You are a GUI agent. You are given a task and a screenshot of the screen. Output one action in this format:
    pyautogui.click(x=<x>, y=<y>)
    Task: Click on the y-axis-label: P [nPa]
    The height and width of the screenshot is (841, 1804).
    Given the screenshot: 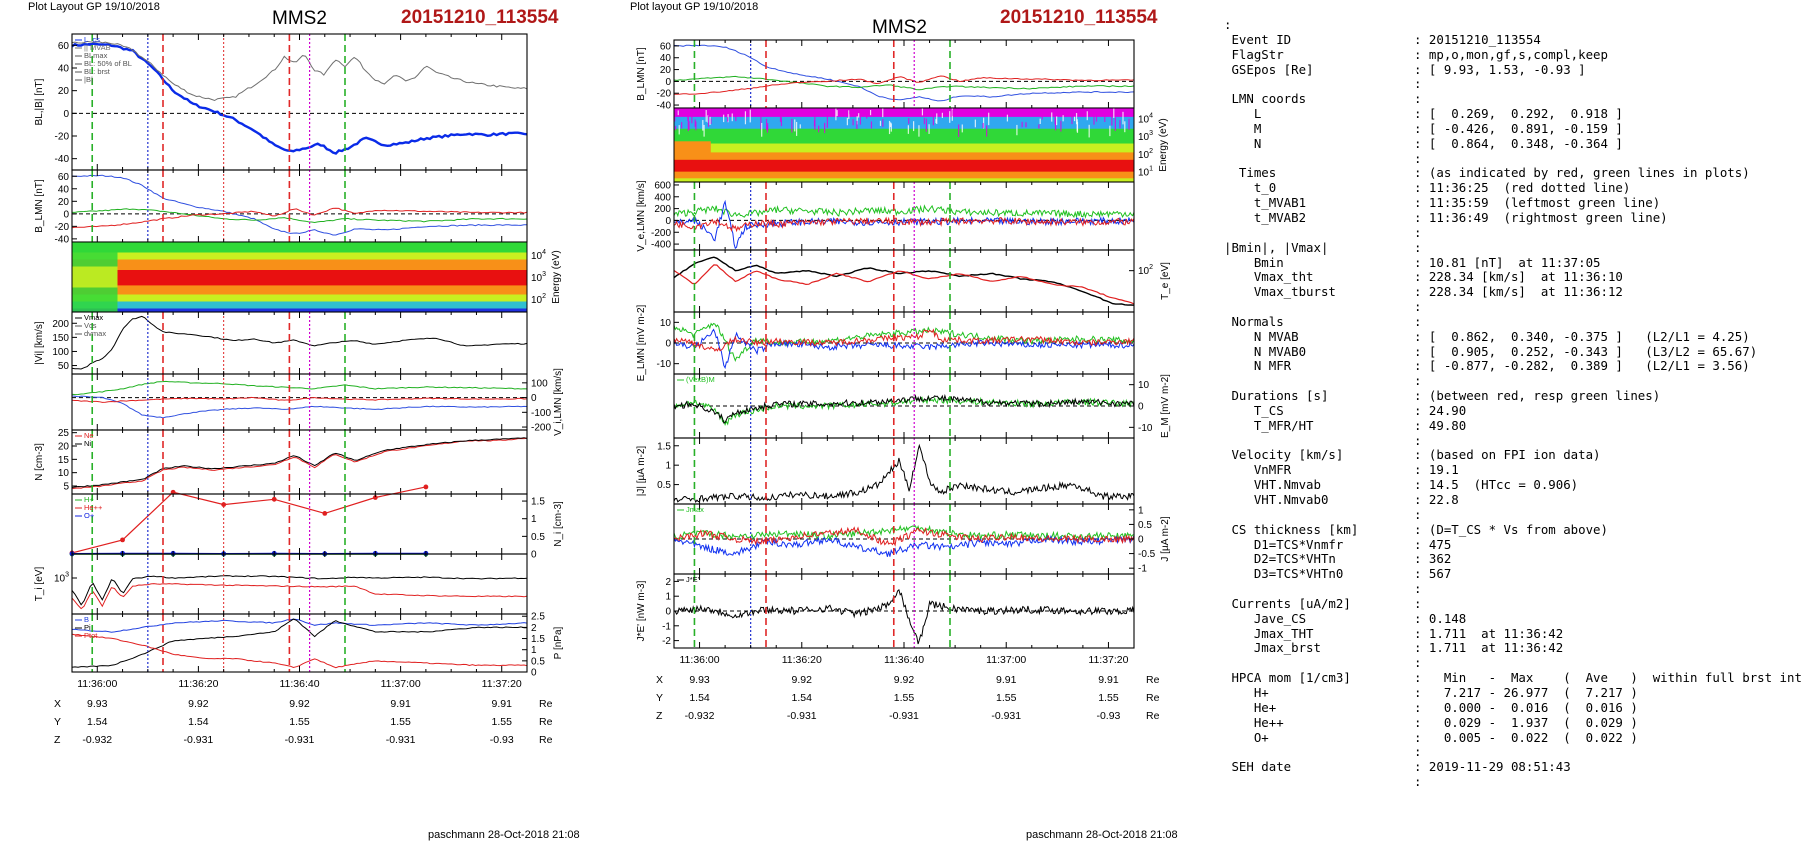 What is the action you would take?
    pyautogui.click(x=558, y=642)
    